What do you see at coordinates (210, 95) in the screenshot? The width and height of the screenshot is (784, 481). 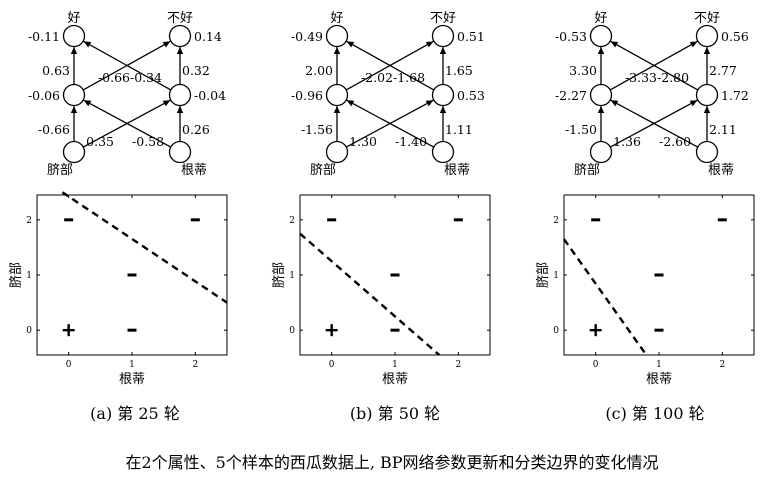 I see `hidden-value-2: -0.04` at bounding box center [210, 95].